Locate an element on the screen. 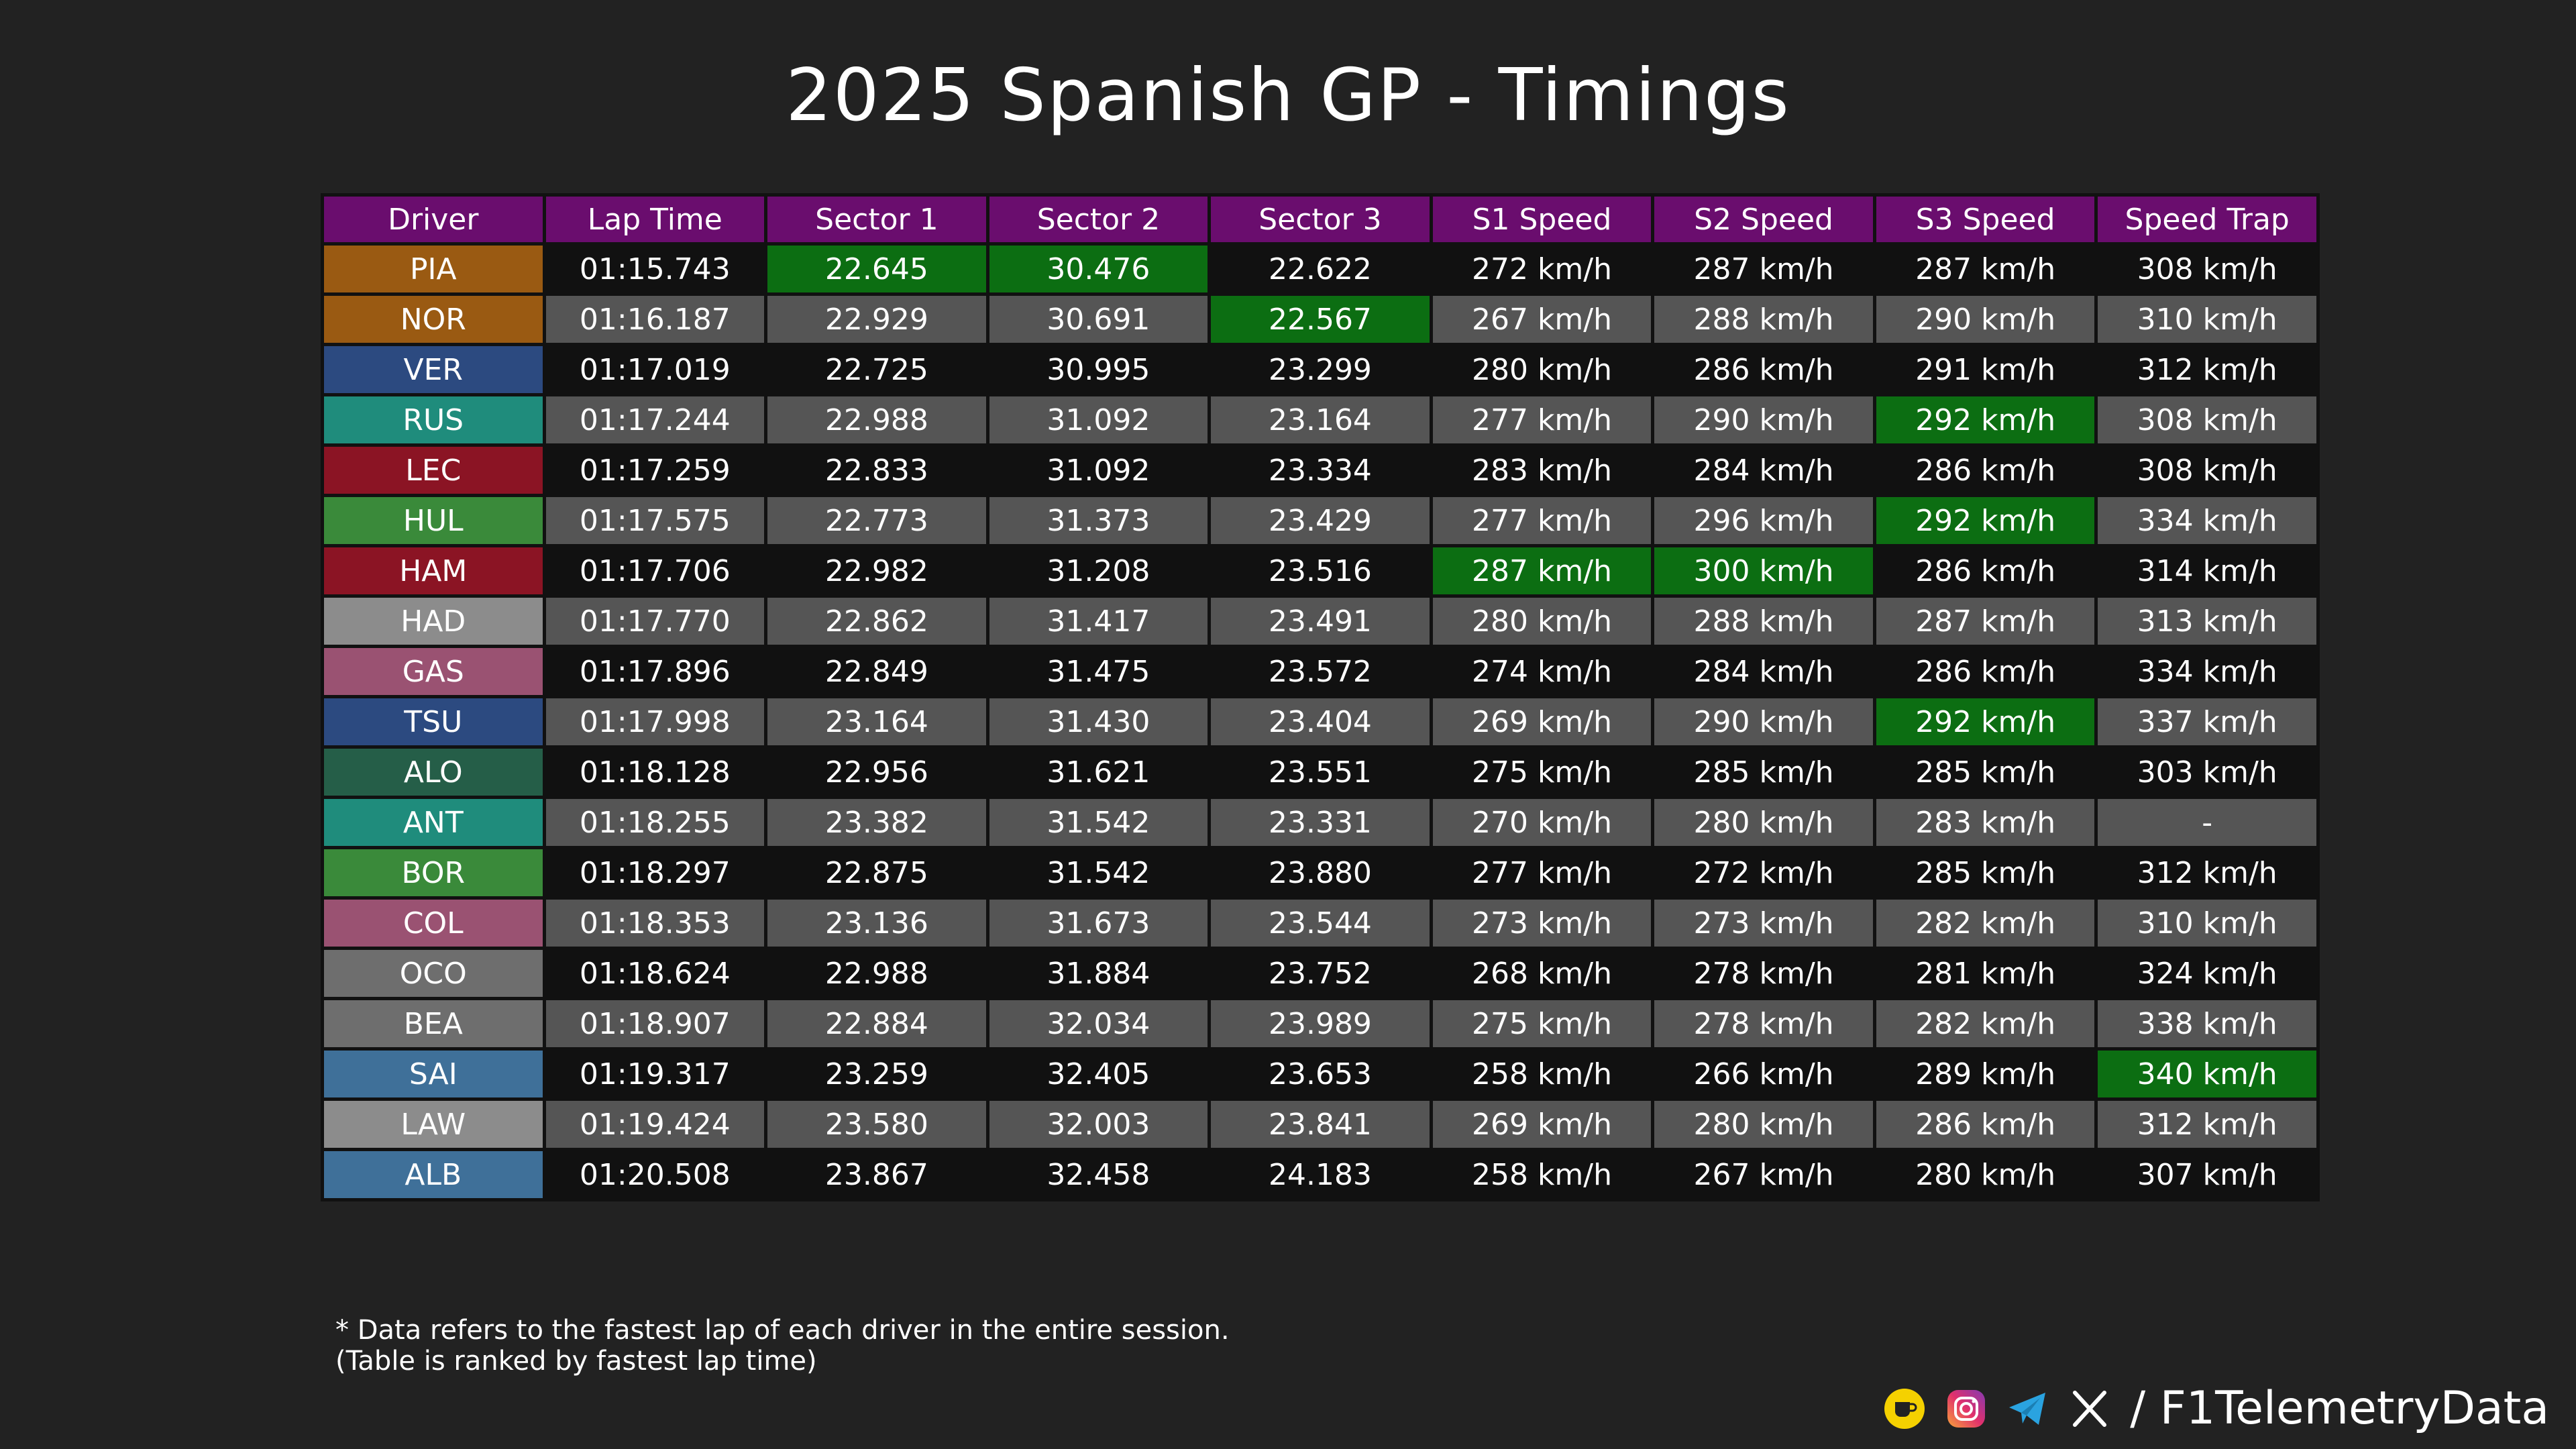  sector-3-cell: 23.491 is located at coordinates (1320, 621).